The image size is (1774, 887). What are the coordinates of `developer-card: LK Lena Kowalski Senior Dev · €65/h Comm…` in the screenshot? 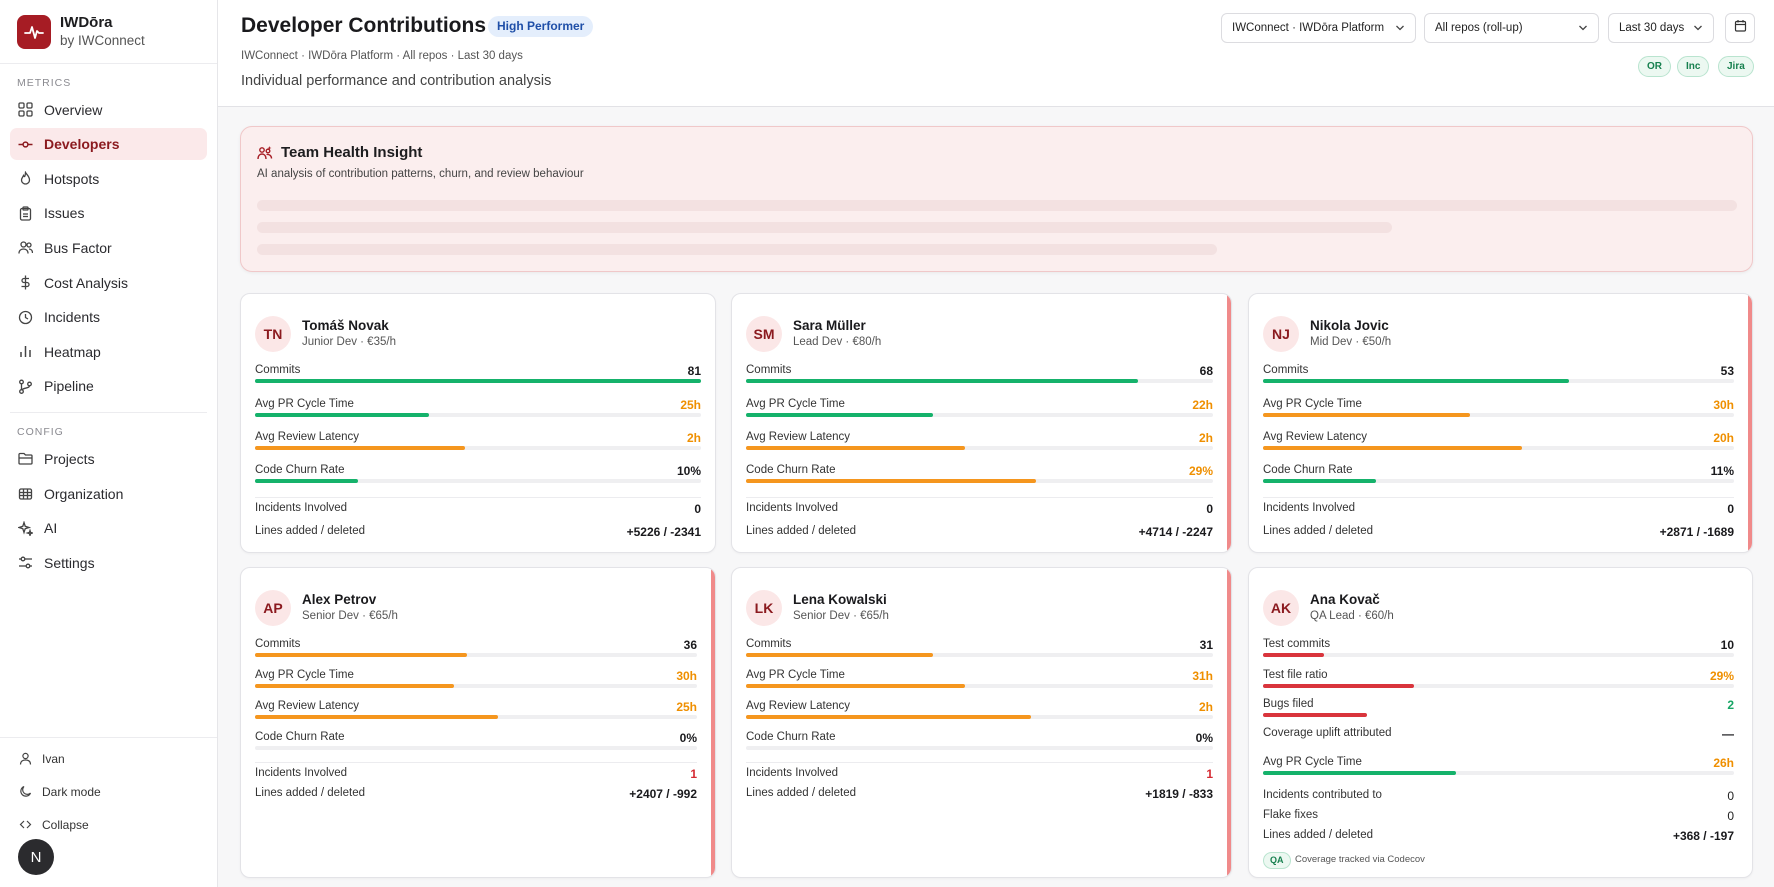 It's located at (981, 722).